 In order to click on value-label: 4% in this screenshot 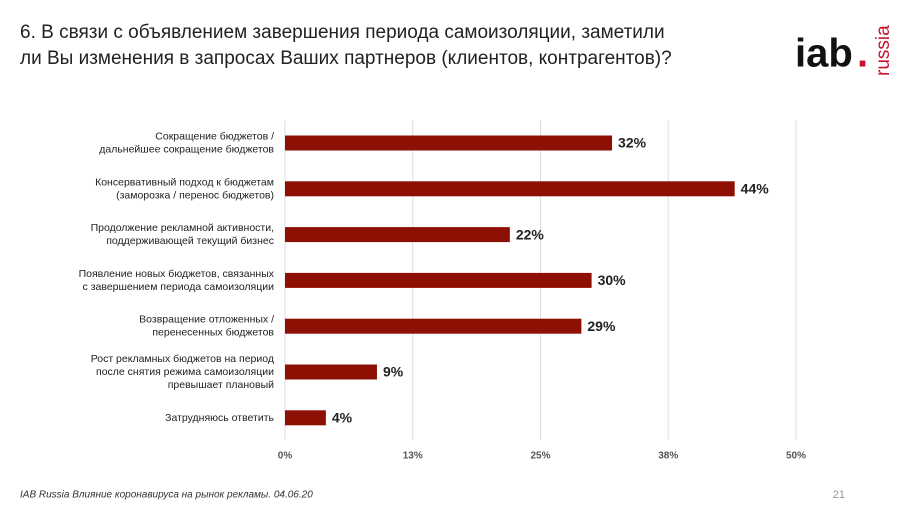, I will do `click(342, 418)`.